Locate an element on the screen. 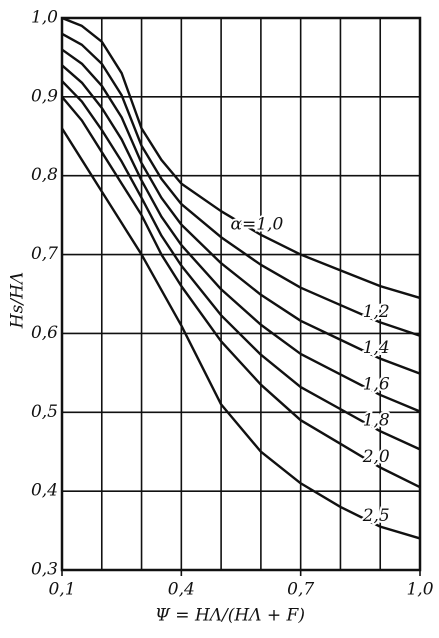 The height and width of the screenshot is (638, 439). curve-label: 2,5 is located at coordinates (376, 516).